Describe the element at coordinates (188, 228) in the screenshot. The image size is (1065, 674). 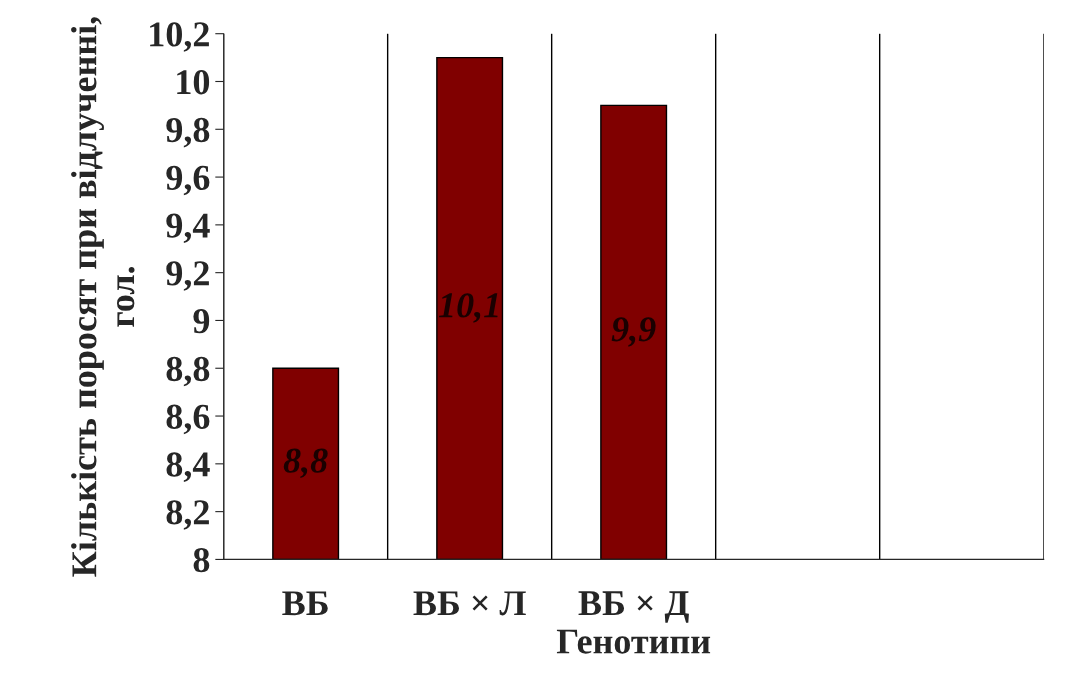
I see `y-tick-label: 9,4` at that location.